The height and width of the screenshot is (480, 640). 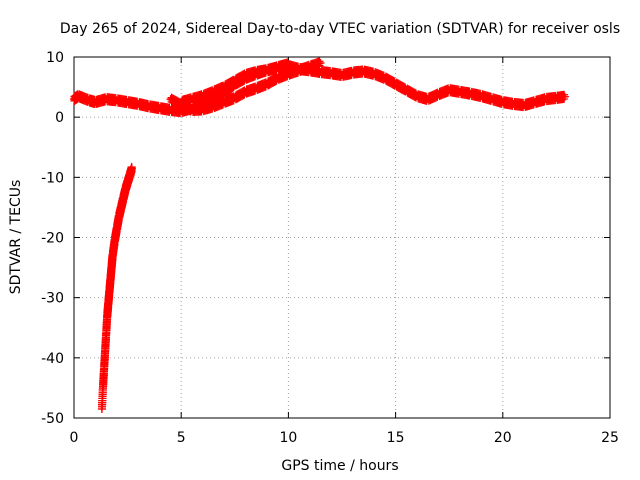 I want to click on y-tick-label: 0, so click(x=59, y=118).